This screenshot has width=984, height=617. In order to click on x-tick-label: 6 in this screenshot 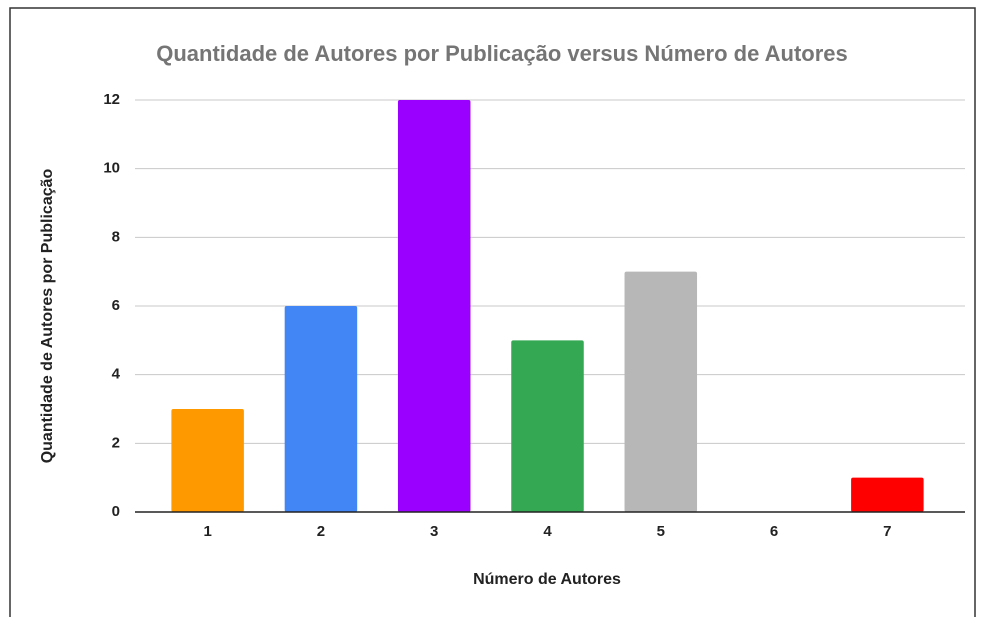, I will do `click(774, 531)`.